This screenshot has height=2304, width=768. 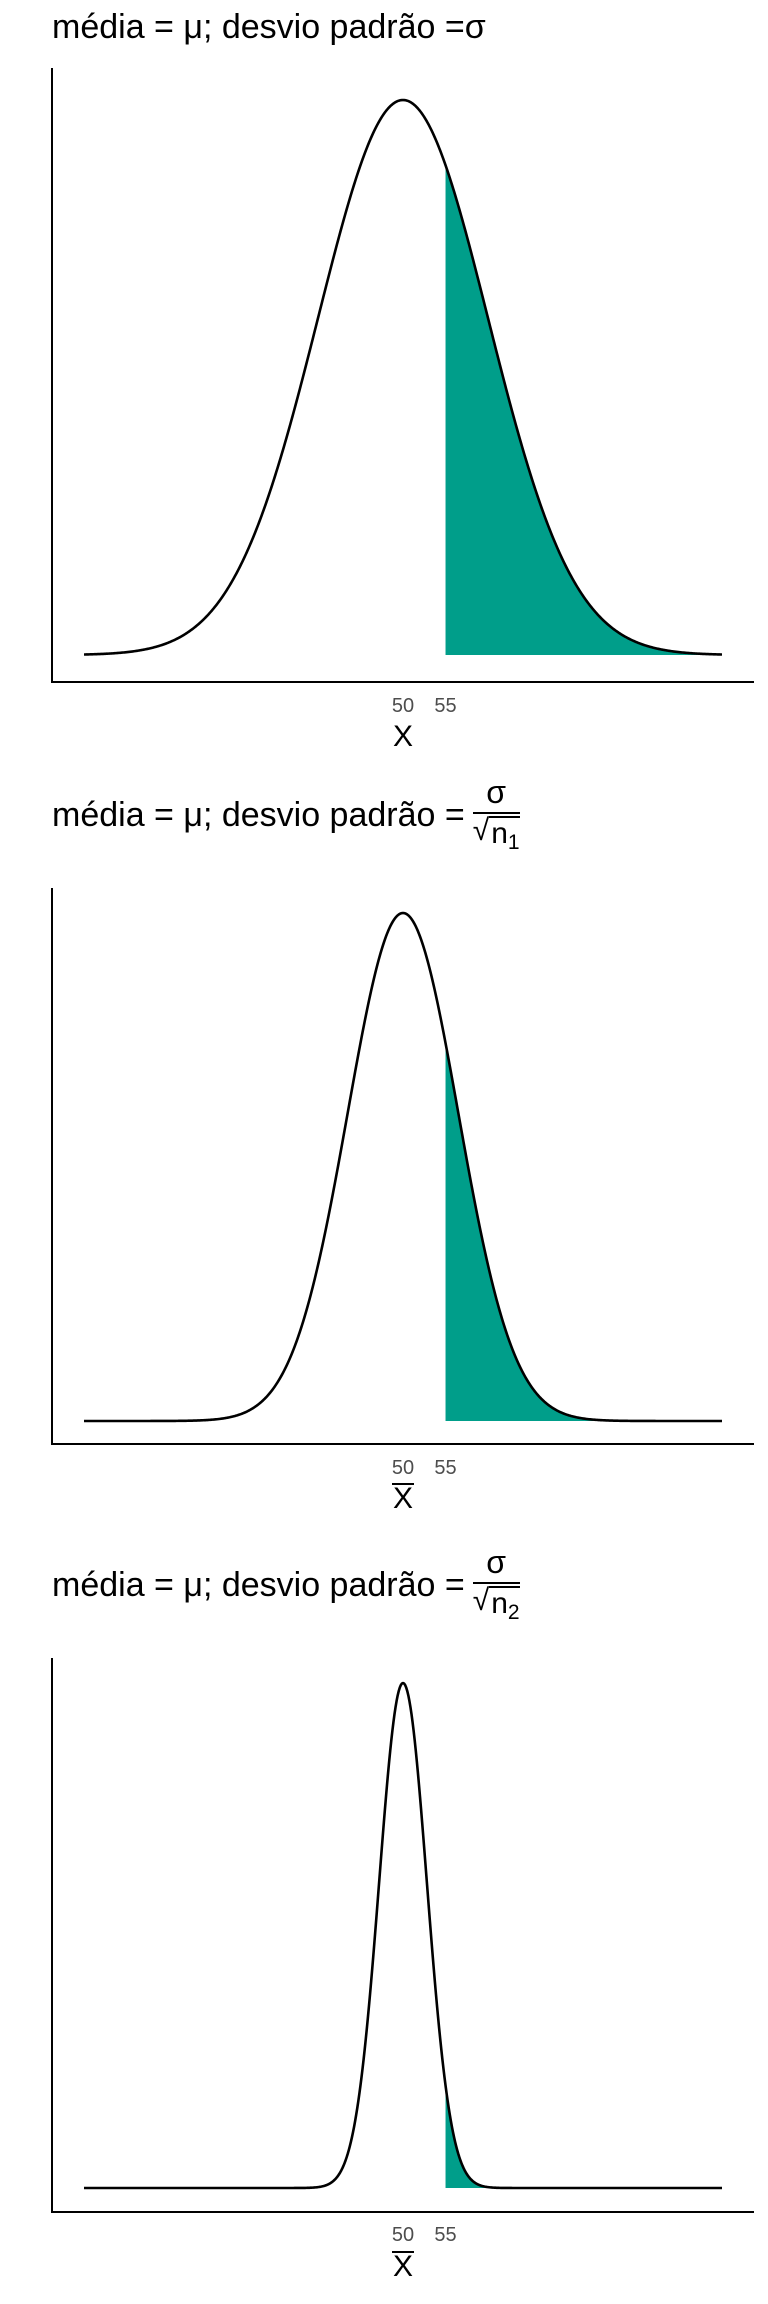 I want to click on chart-title: média = μ; desvio padrão = σ √ n1, so click(x=286, y=815).